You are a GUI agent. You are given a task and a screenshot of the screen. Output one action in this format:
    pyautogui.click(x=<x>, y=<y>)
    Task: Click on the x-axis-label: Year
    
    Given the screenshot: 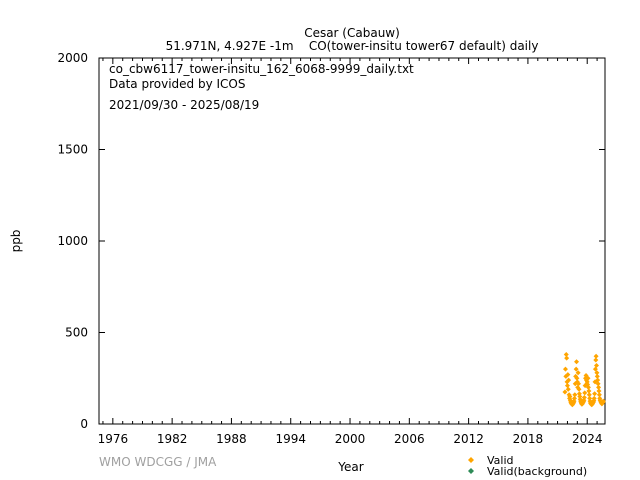 What is the action you would take?
    pyautogui.click(x=350, y=467)
    